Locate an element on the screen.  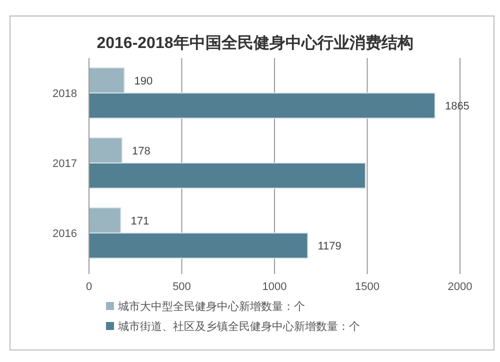
data-label: 1179 is located at coordinates (330, 246).